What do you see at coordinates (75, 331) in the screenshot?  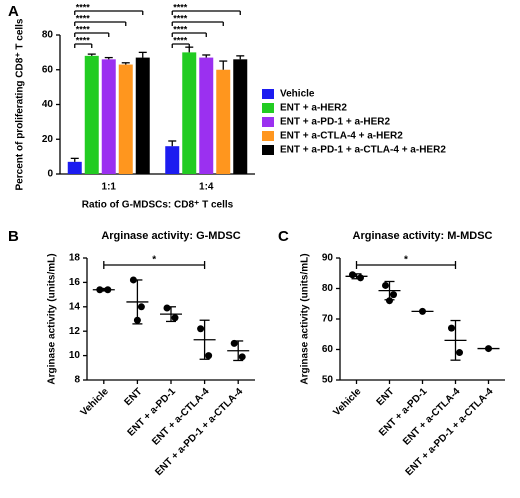 I see `y-tick-label: 12` at bounding box center [75, 331].